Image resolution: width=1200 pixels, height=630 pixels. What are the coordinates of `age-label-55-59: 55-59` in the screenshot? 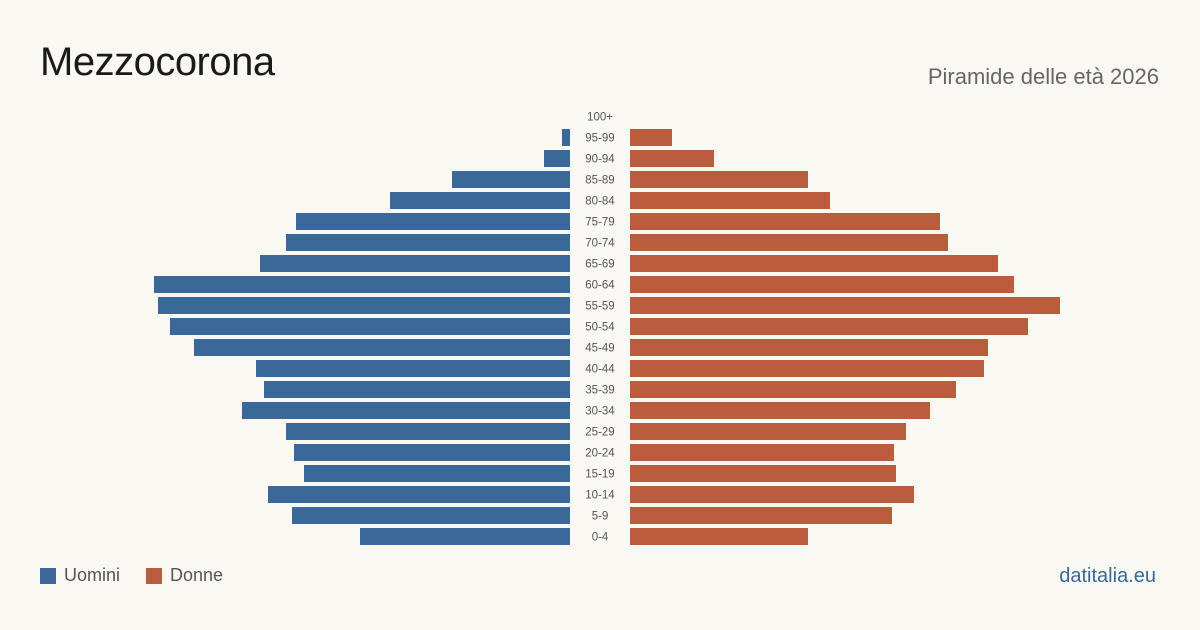 It's located at (599, 307).